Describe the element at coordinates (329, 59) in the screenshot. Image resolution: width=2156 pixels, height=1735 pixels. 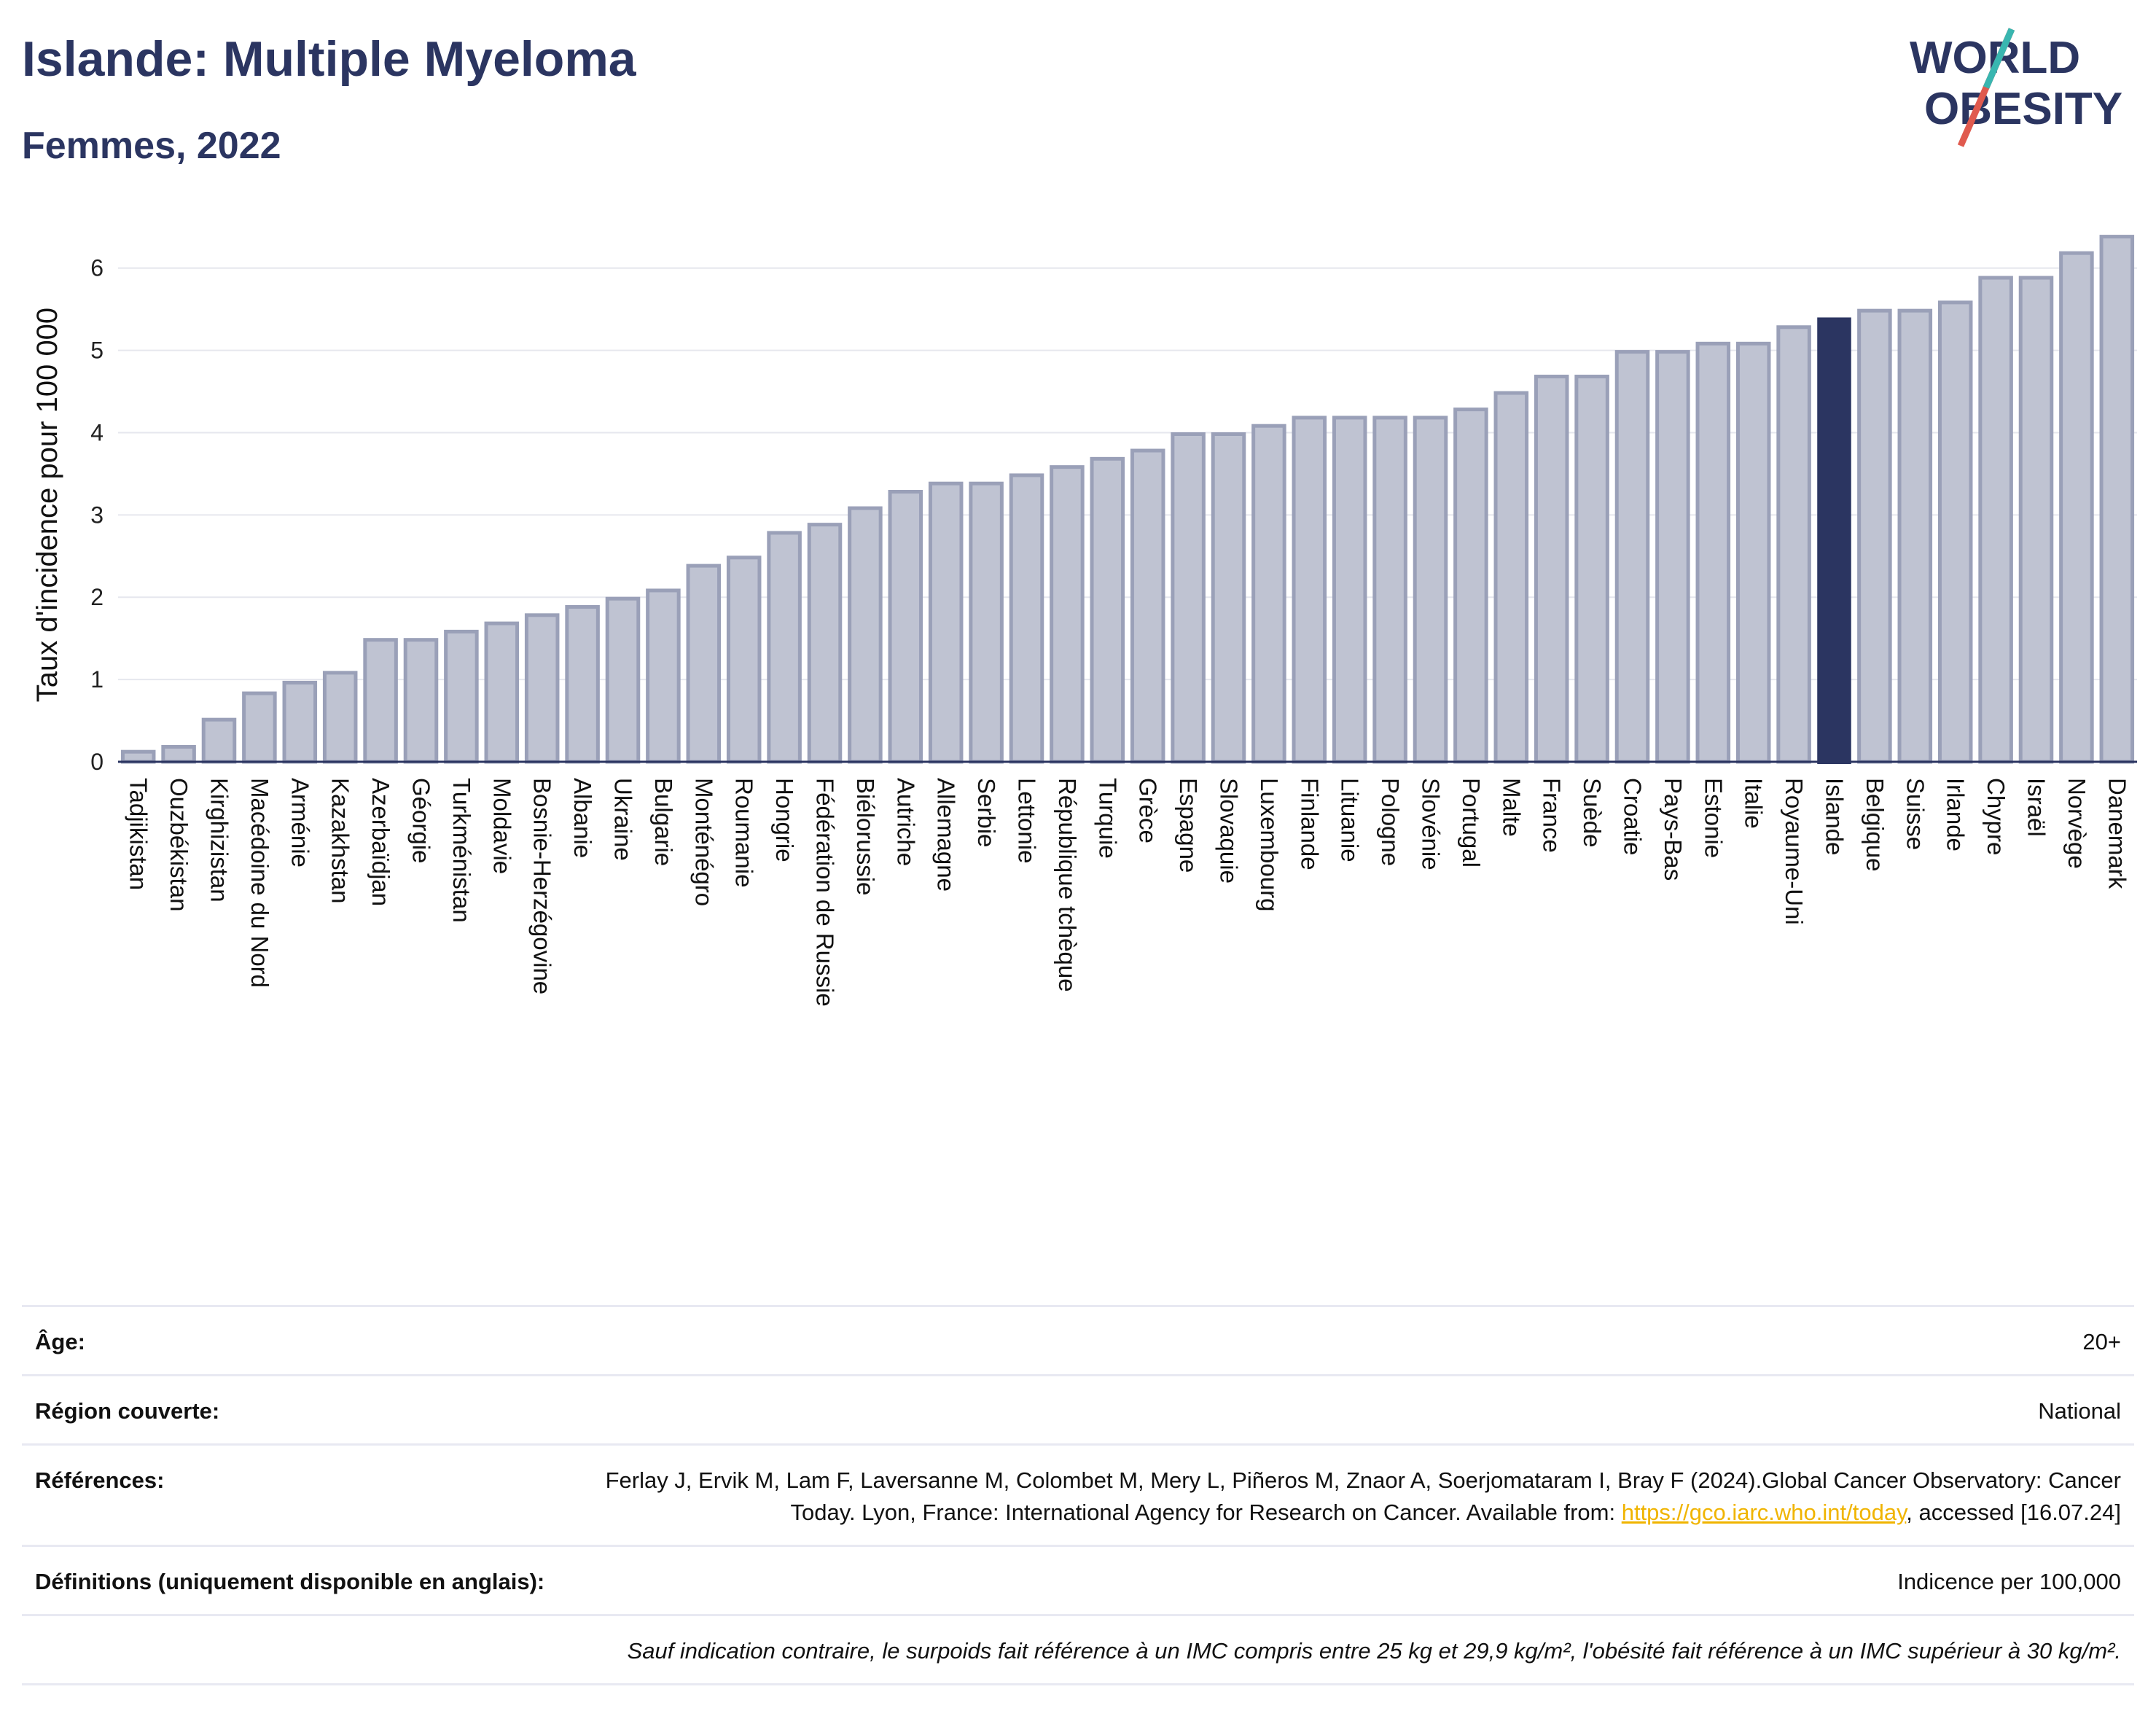
I see `chart-title: Islande: Multiple Myeloma` at that location.